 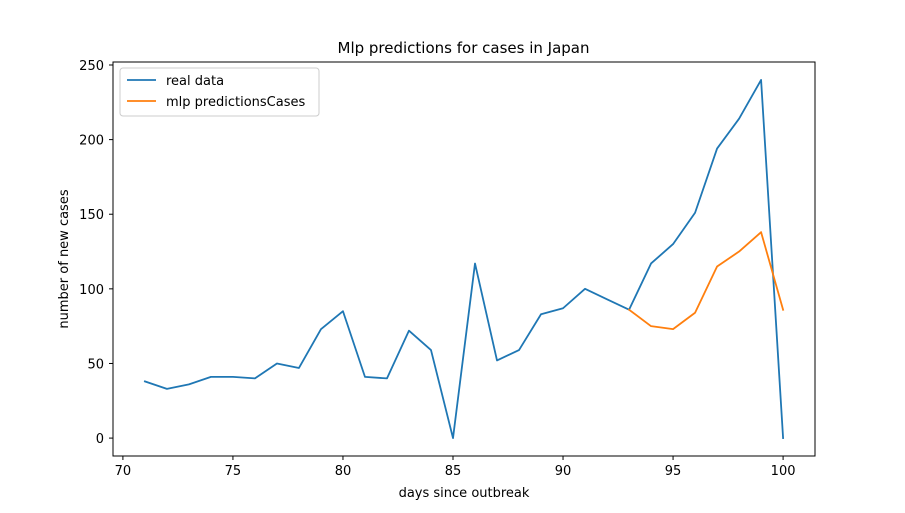 What do you see at coordinates (91, 215) in the screenshot?
I see `y-tick-label: 150` at bounding box center [91, 215].